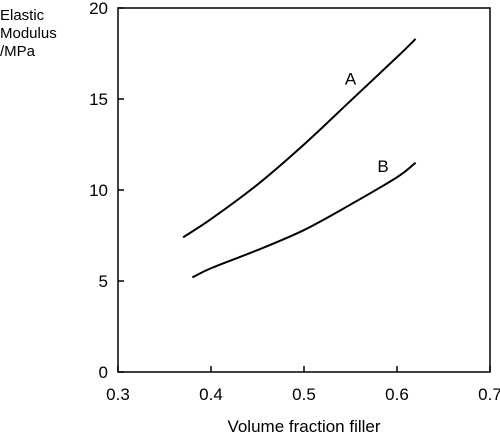 This screenshot has width=500, height=440. I want to click on x-tick-label: 0.7, so click(489, 394).